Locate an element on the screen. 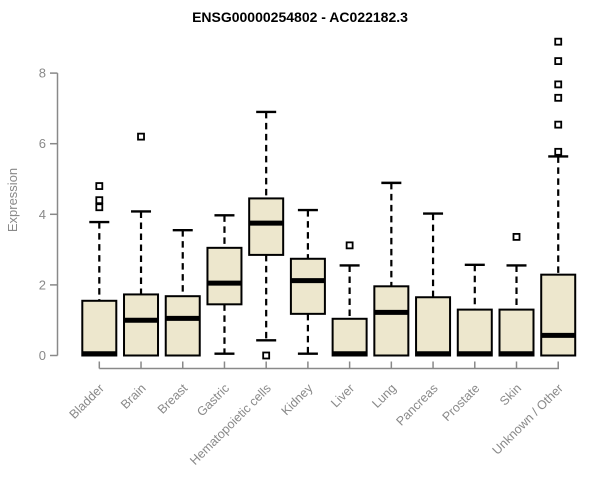  box-prostate is located at coordinates (474, 310).